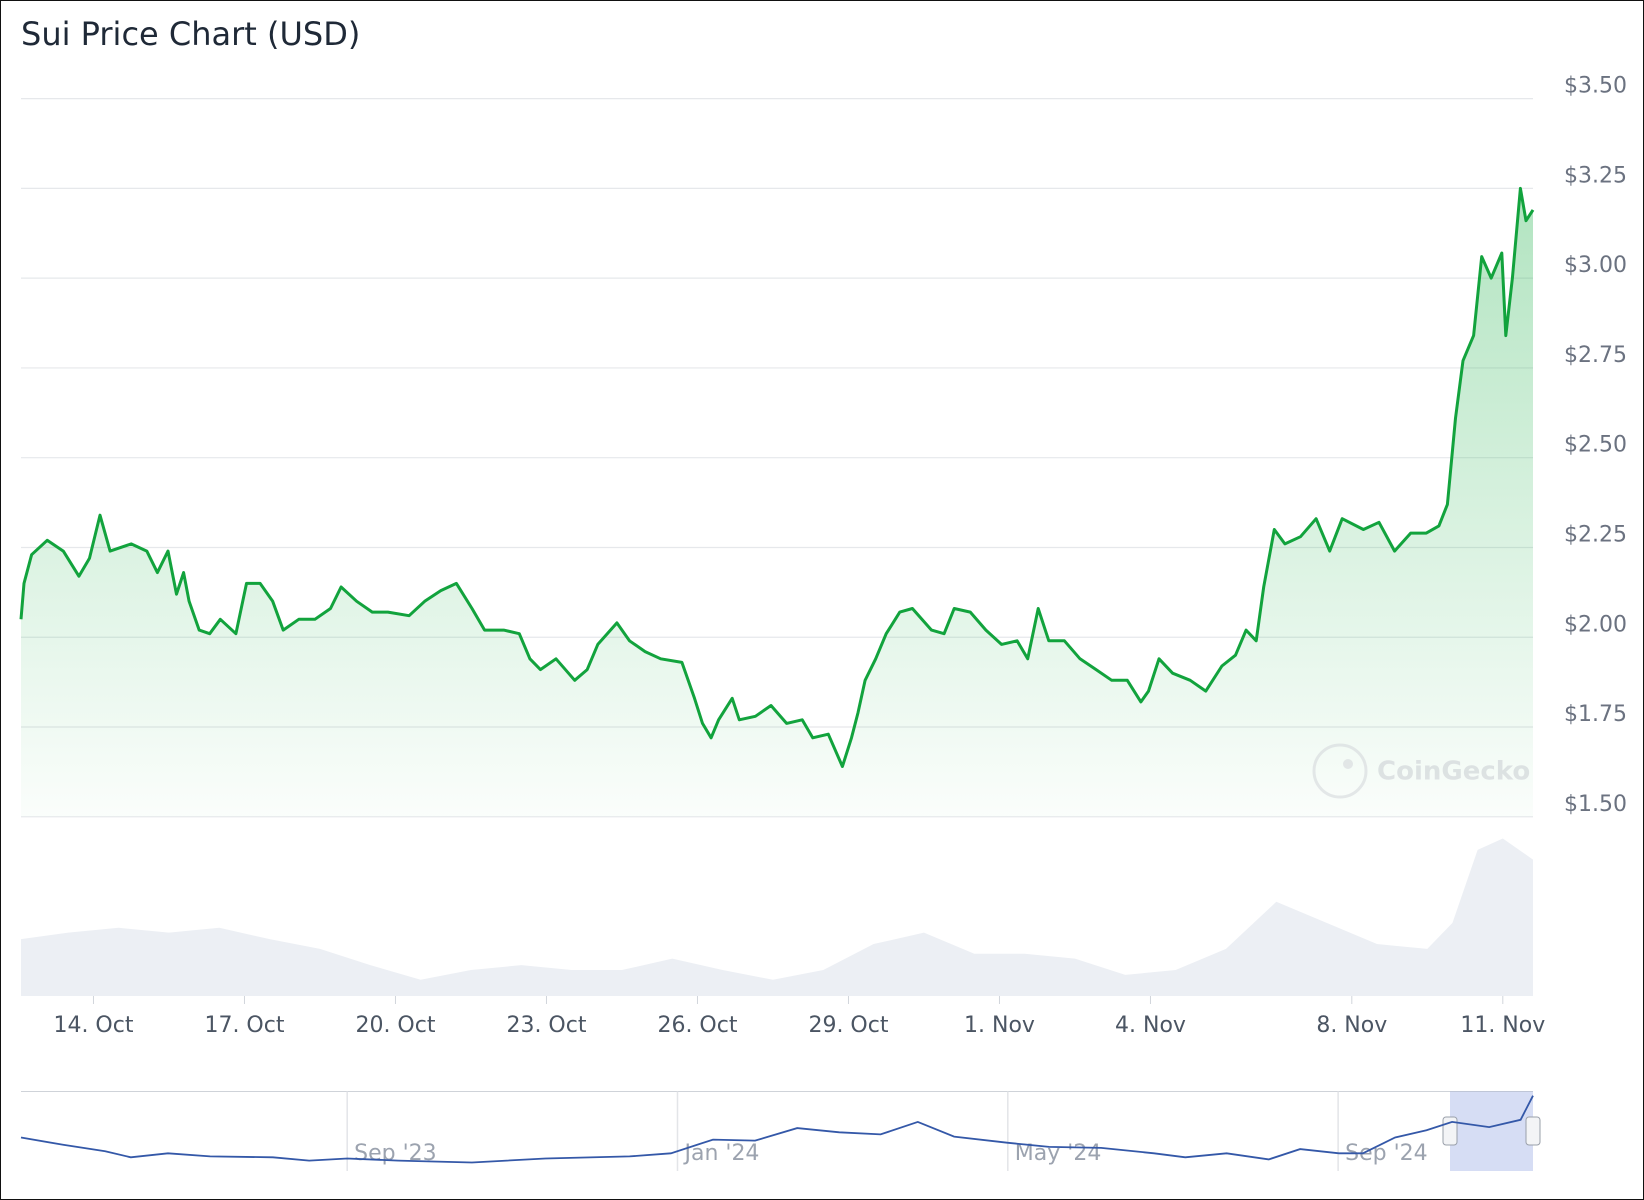 The height and width of the screenshot is (1200, 1644). What do you see at coordinates (1502, 1025) in the screenshot?
I see `x-tick-label: 11. Nov` at bounding box center [1502, 1025].